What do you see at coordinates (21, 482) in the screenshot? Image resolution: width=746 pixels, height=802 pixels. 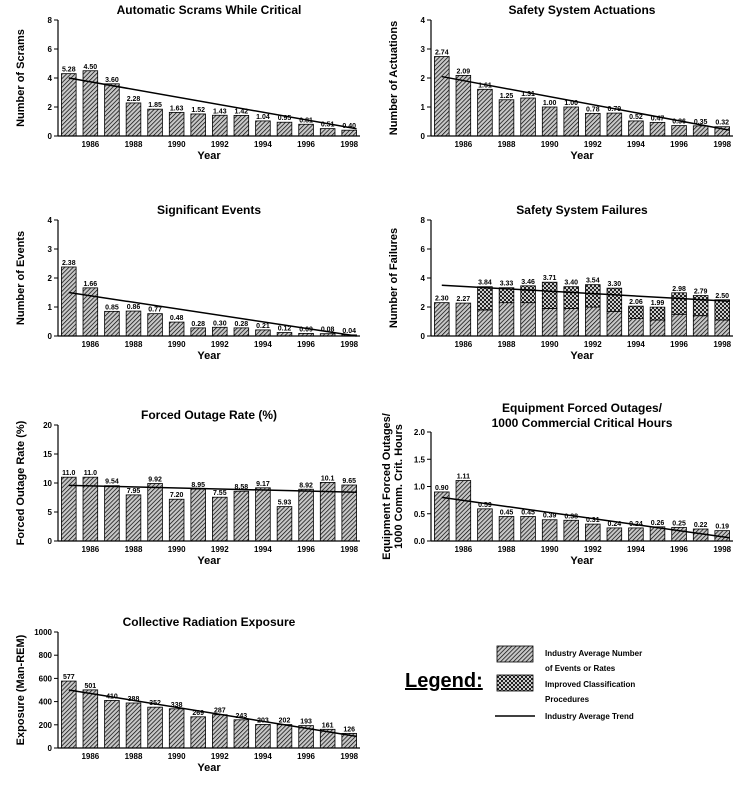 I see `outage_rate-ylabel: Forced Outage Rate (%)` at bounding box center [21, 482].